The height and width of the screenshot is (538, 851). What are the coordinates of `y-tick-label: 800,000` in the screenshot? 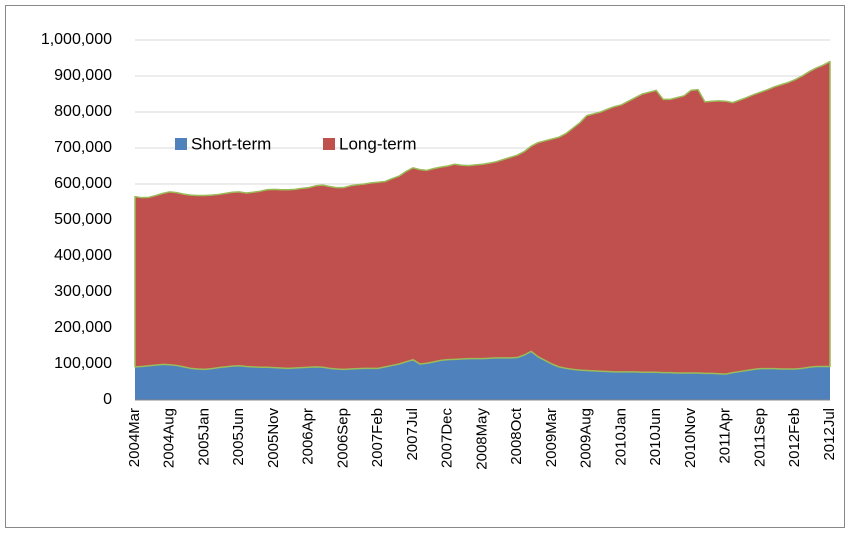 It's located at (83, 111).